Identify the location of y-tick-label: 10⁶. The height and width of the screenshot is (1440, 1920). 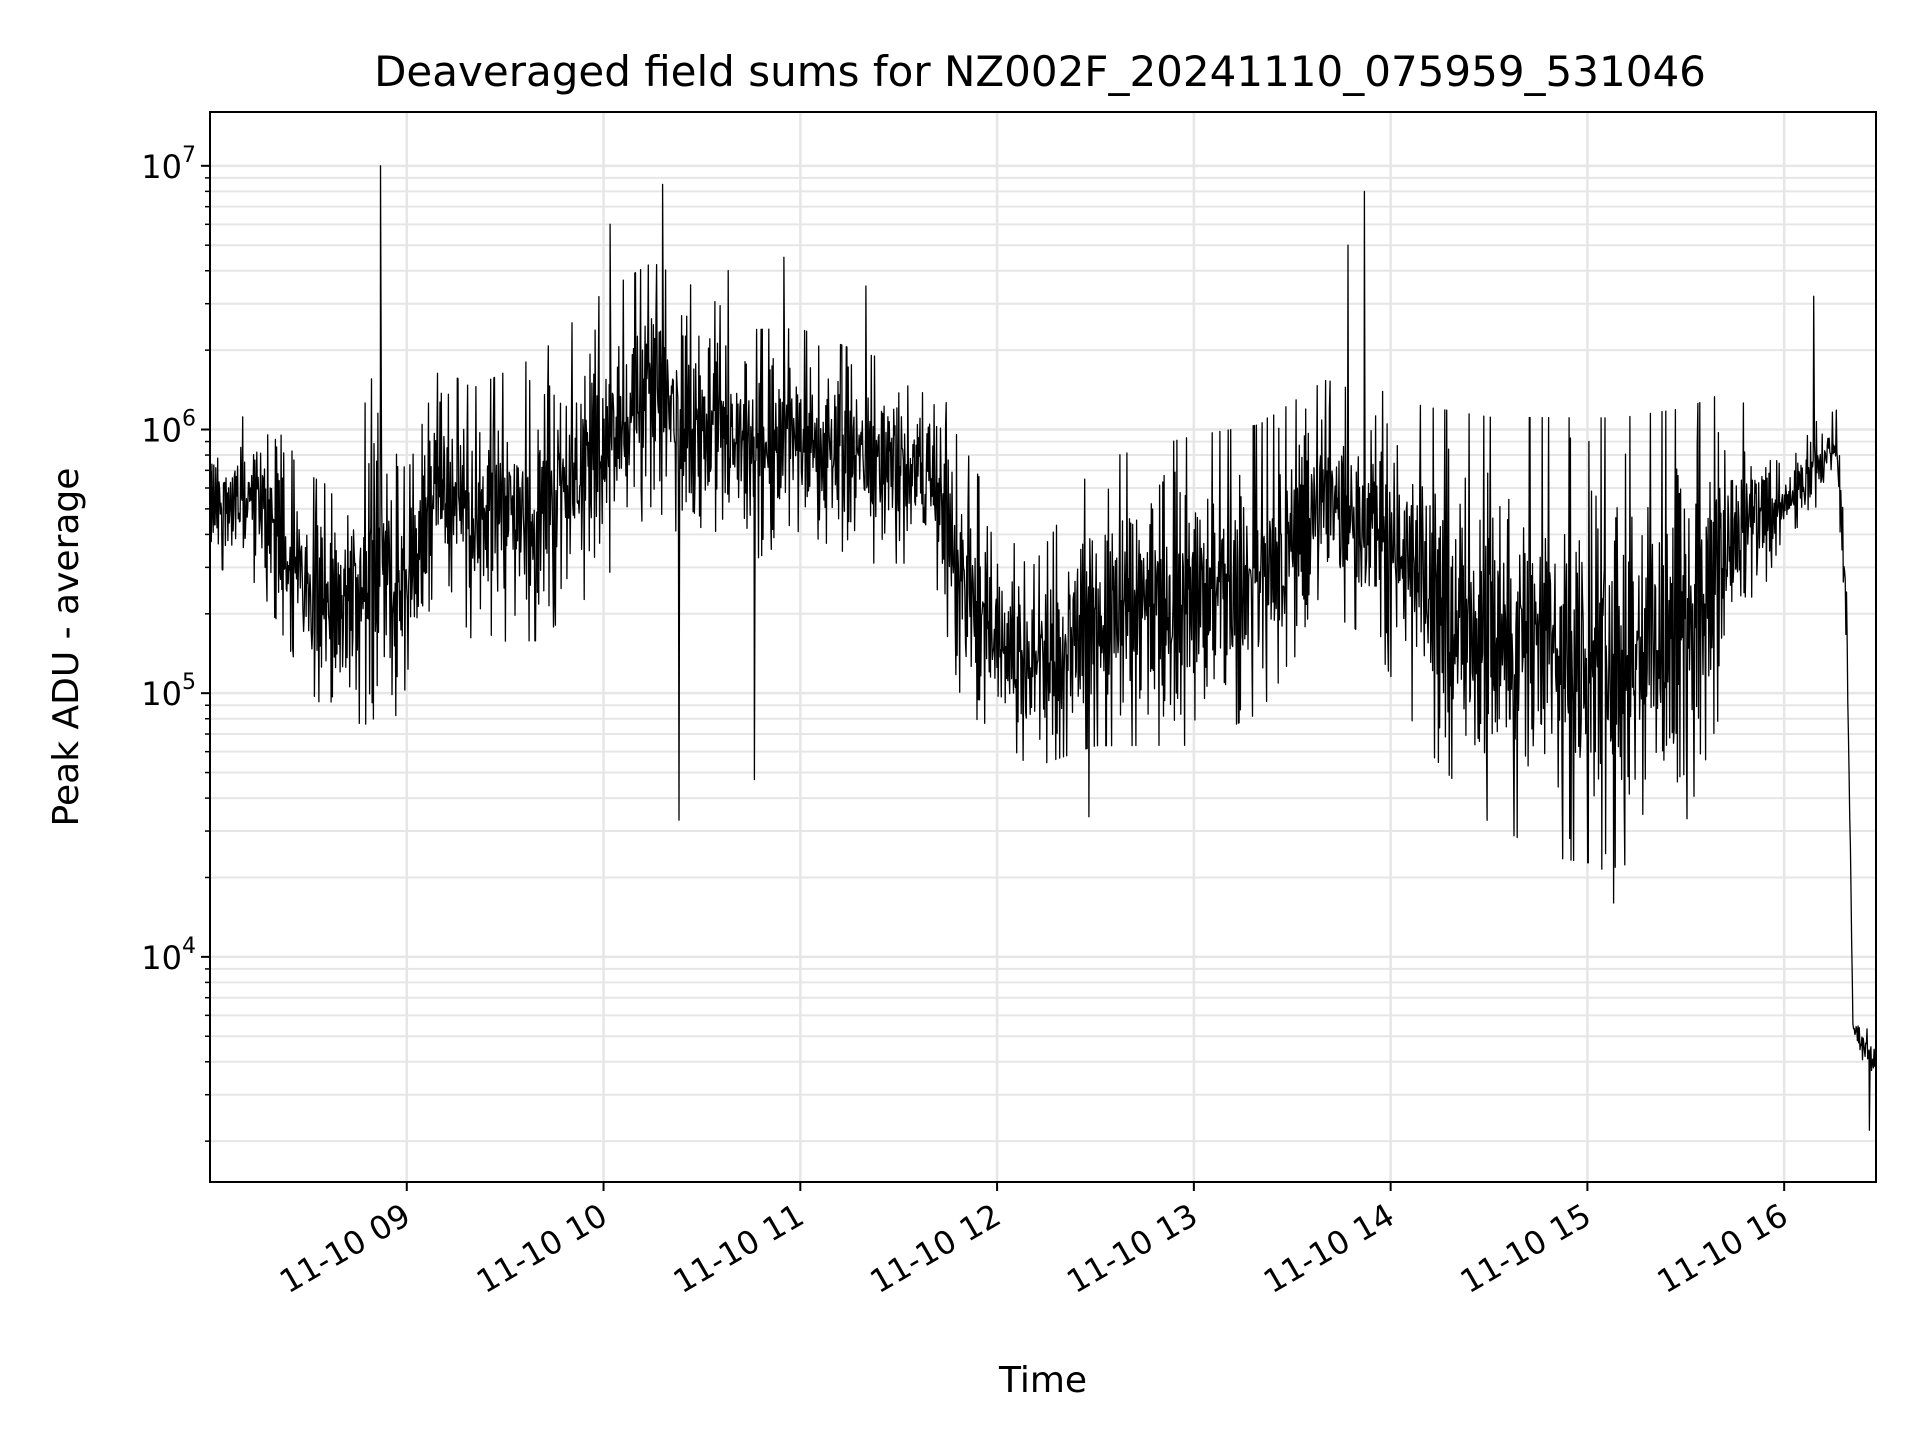
(168, 427).